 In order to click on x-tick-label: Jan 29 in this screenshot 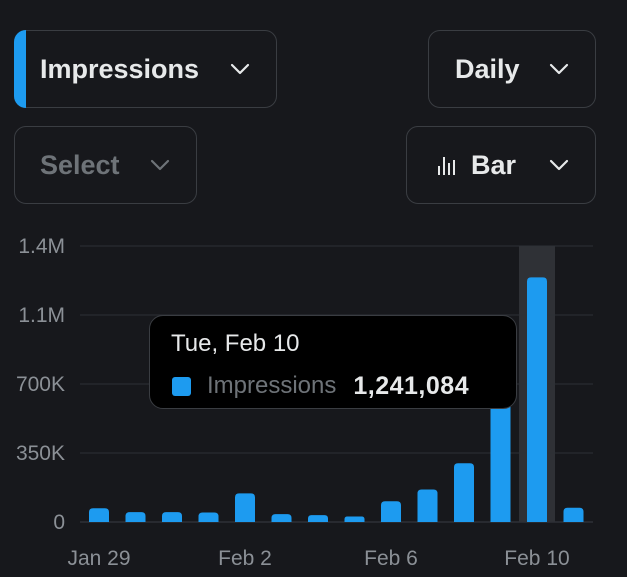, I will do `click(98, 558)`.